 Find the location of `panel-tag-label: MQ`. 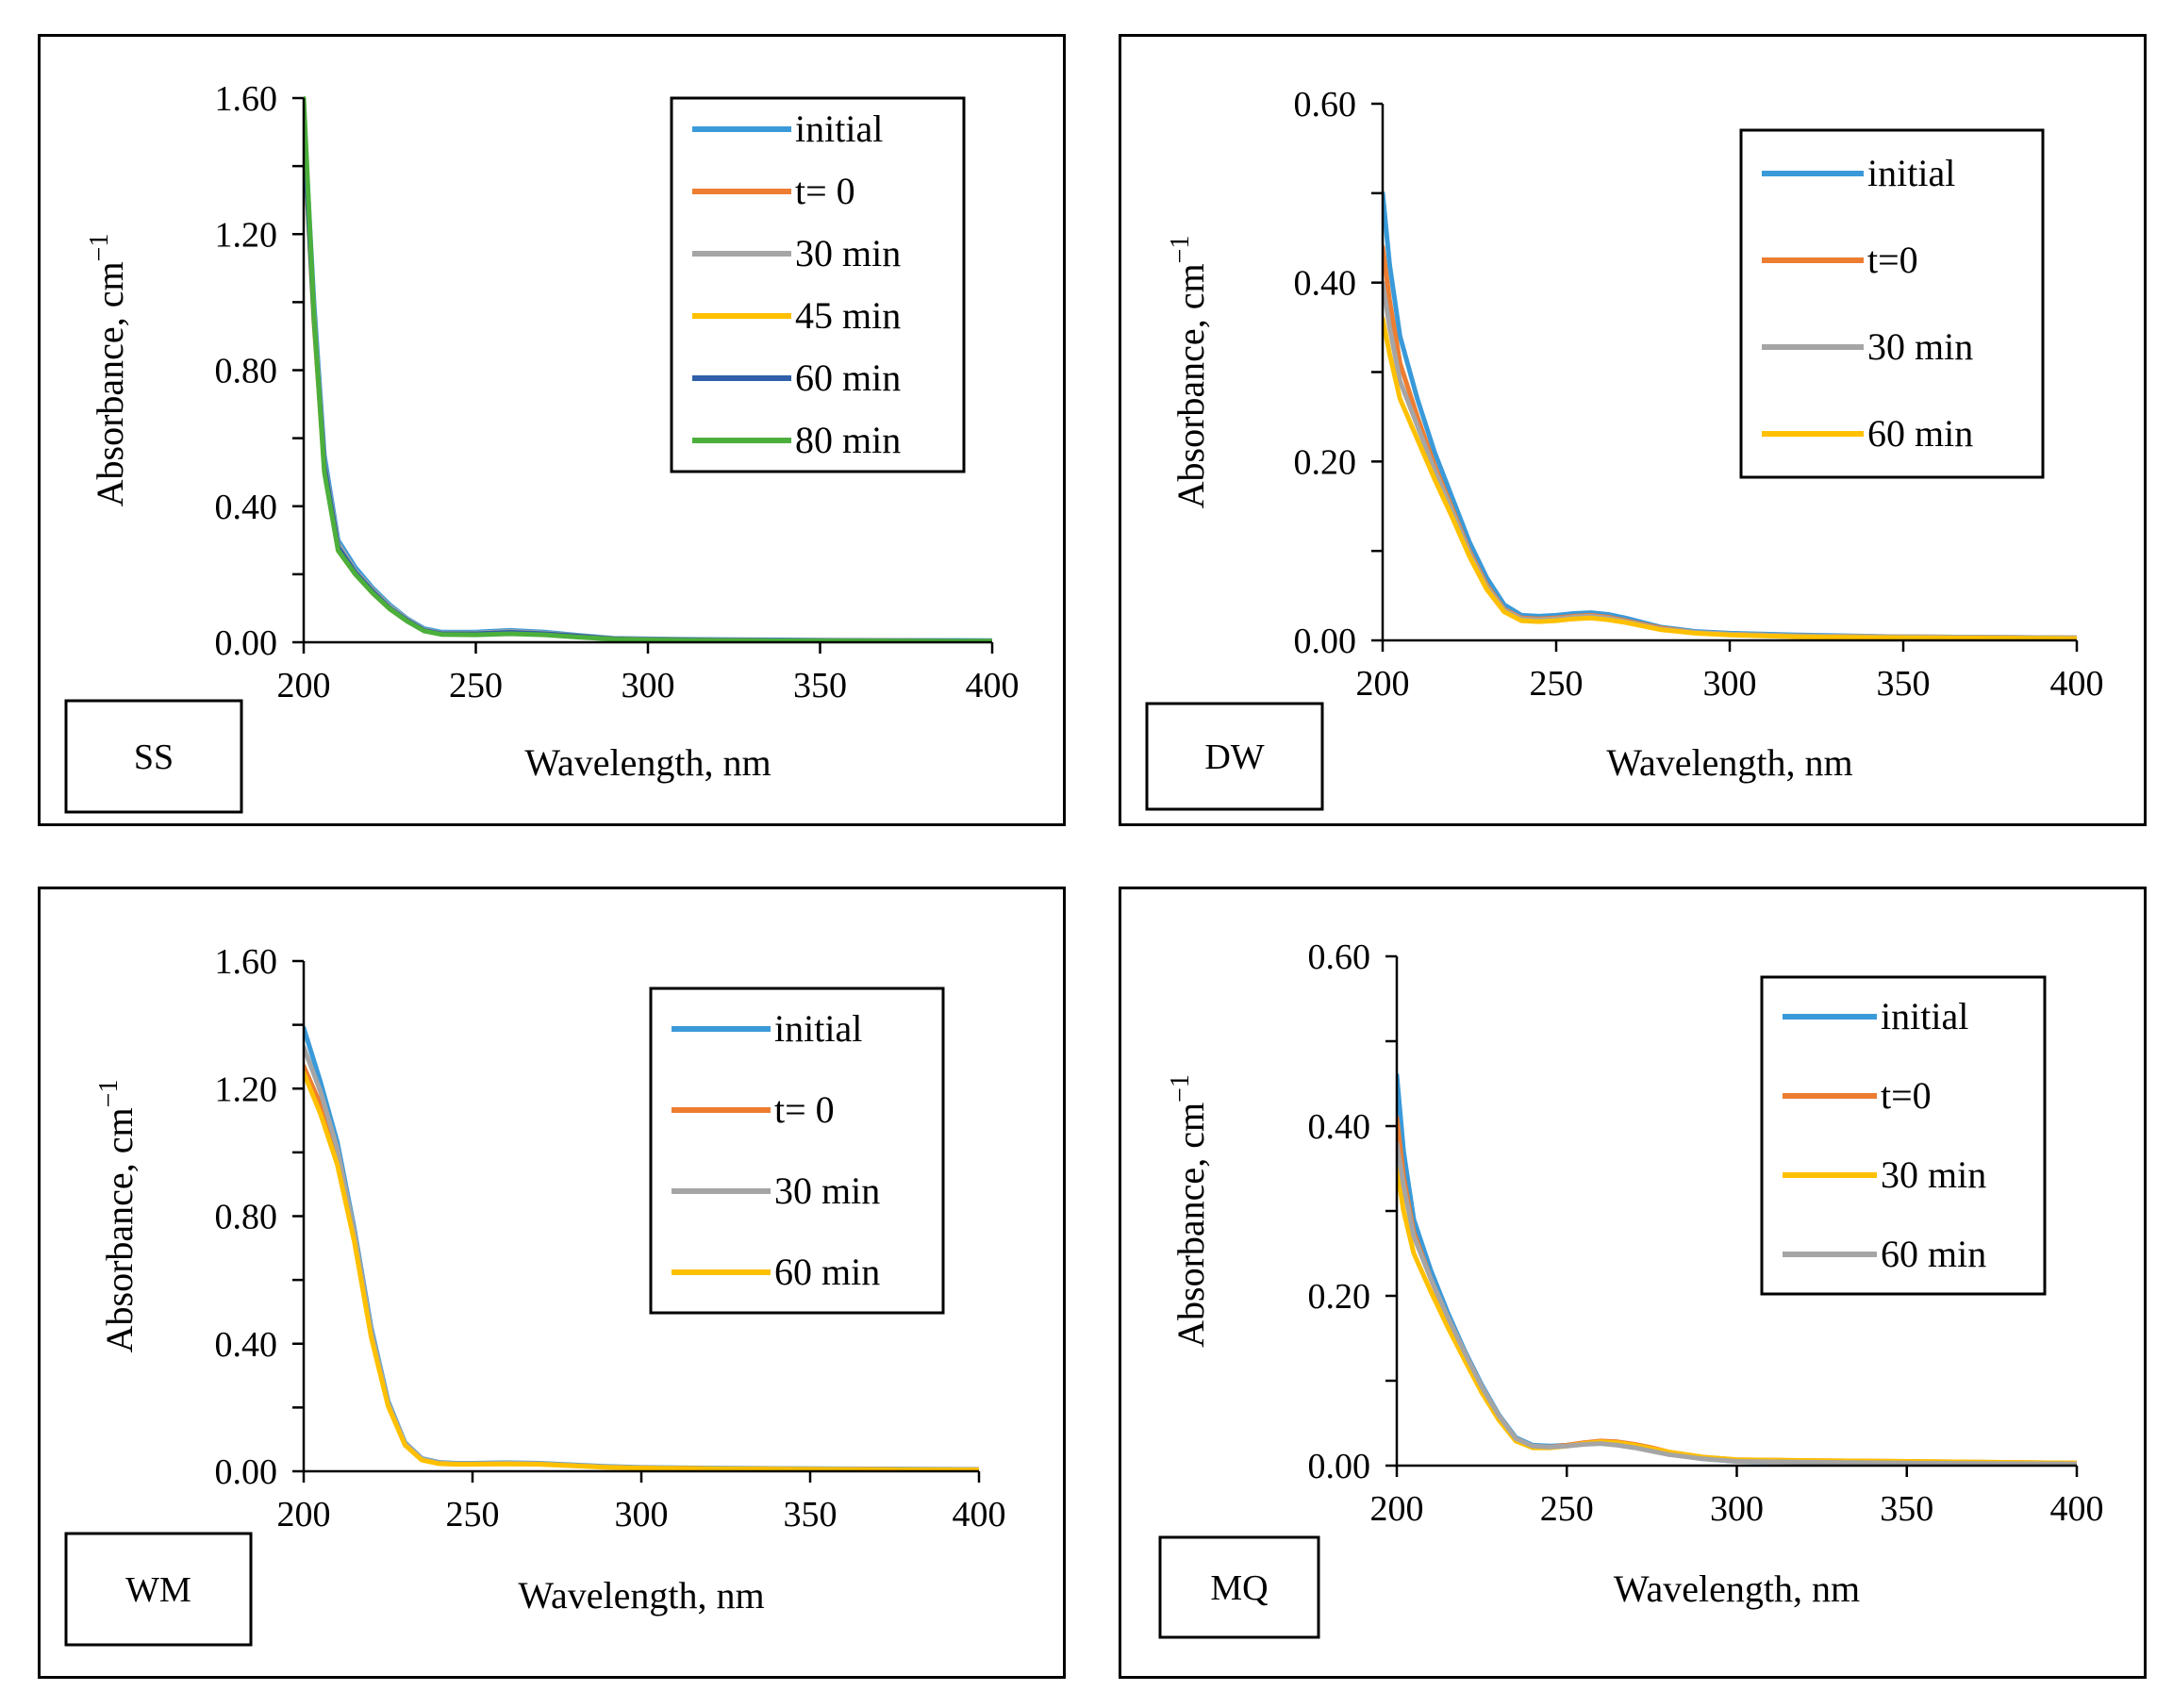

panel-tag-label: MQ is located at coordinates (1239, 1588).